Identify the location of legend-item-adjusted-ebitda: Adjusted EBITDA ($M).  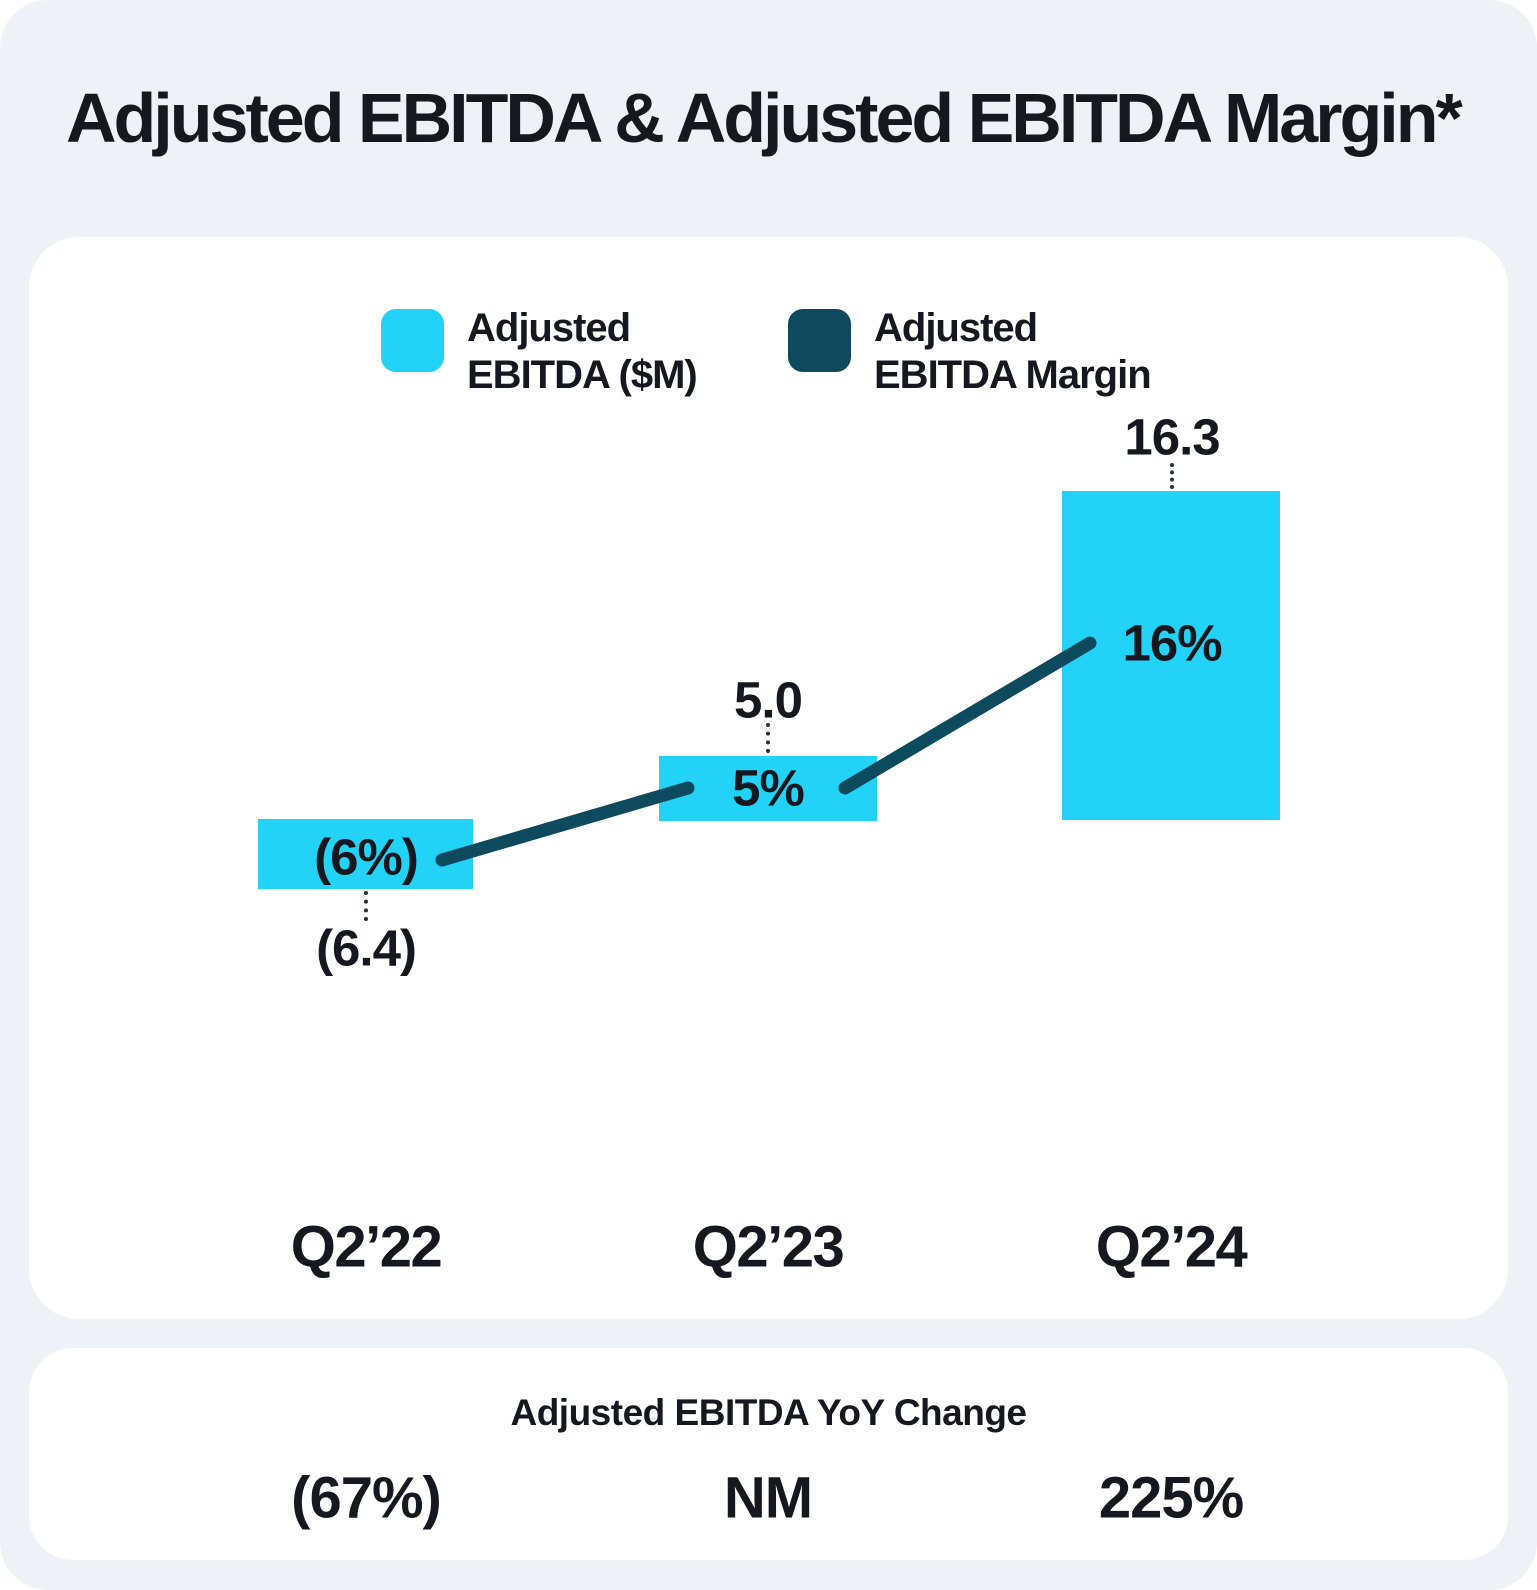
(539, 352).